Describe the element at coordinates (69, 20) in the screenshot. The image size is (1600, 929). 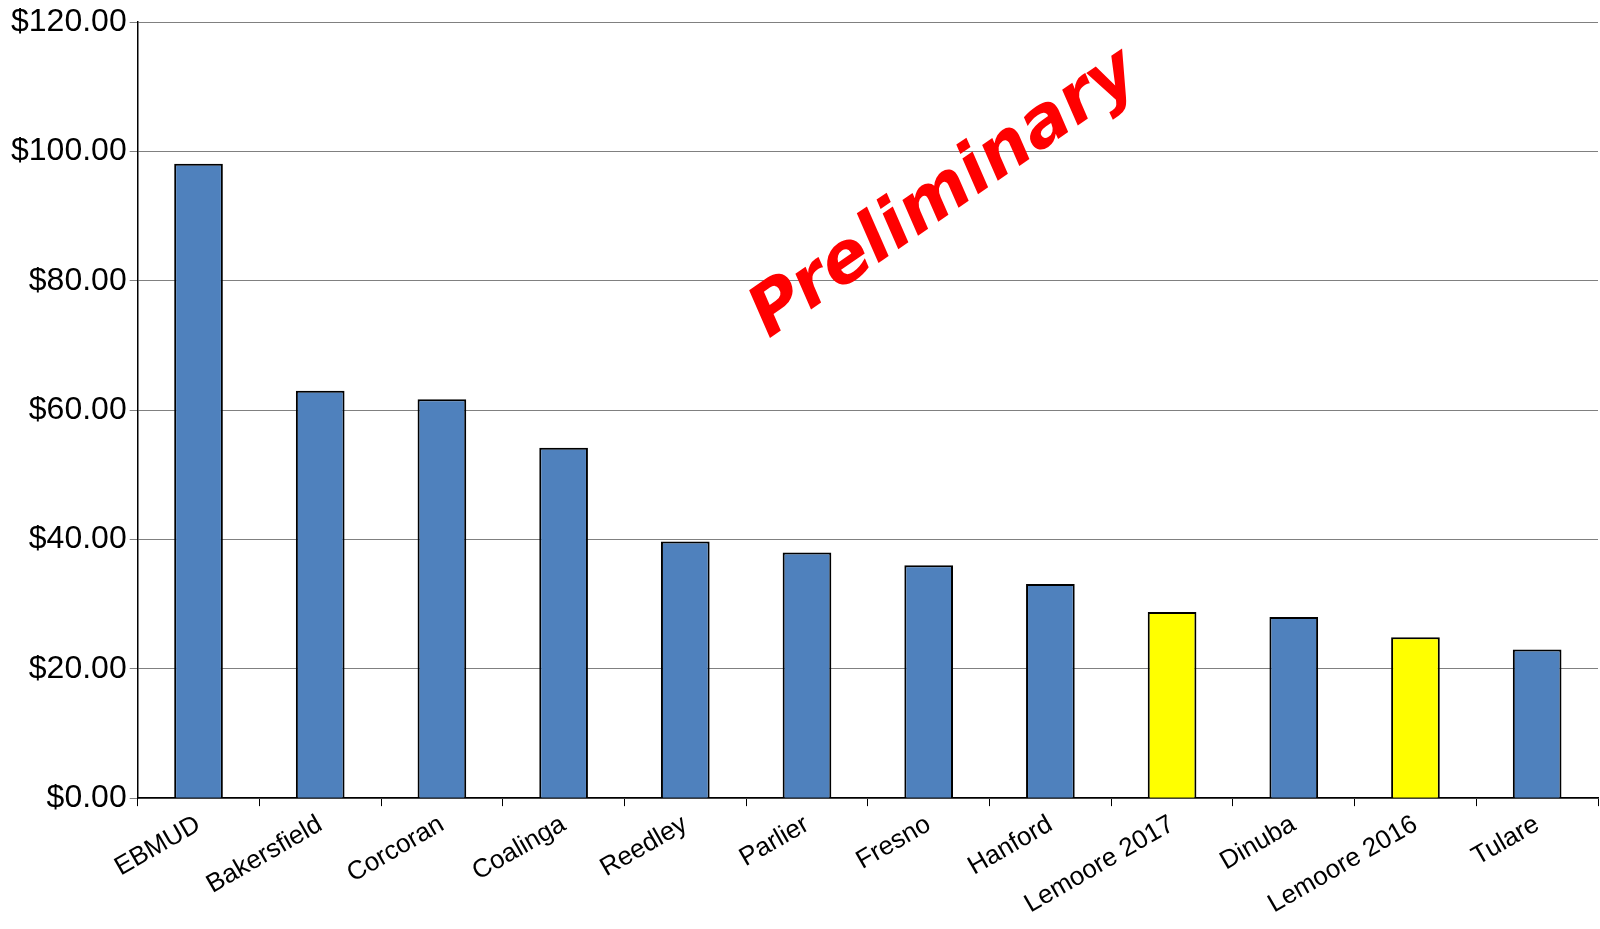
I see `y-tick-label: $120.00` at that location.